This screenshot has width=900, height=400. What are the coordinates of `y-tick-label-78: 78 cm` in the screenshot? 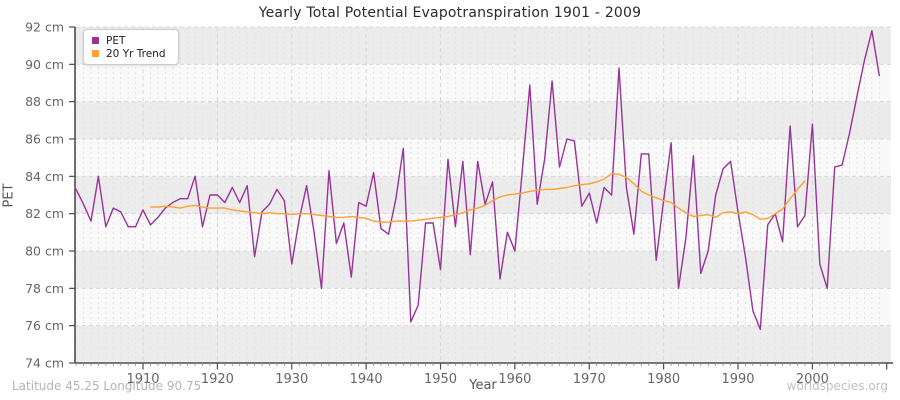 It's located at (44, 288).